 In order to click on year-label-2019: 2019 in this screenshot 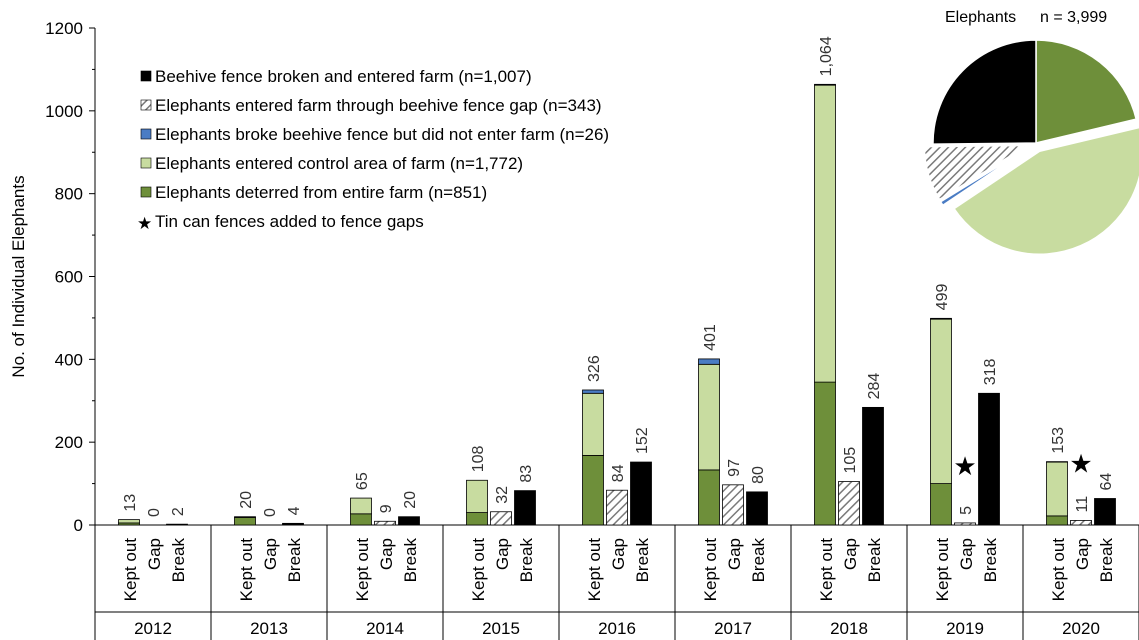, I will do `click(965, 628)`.